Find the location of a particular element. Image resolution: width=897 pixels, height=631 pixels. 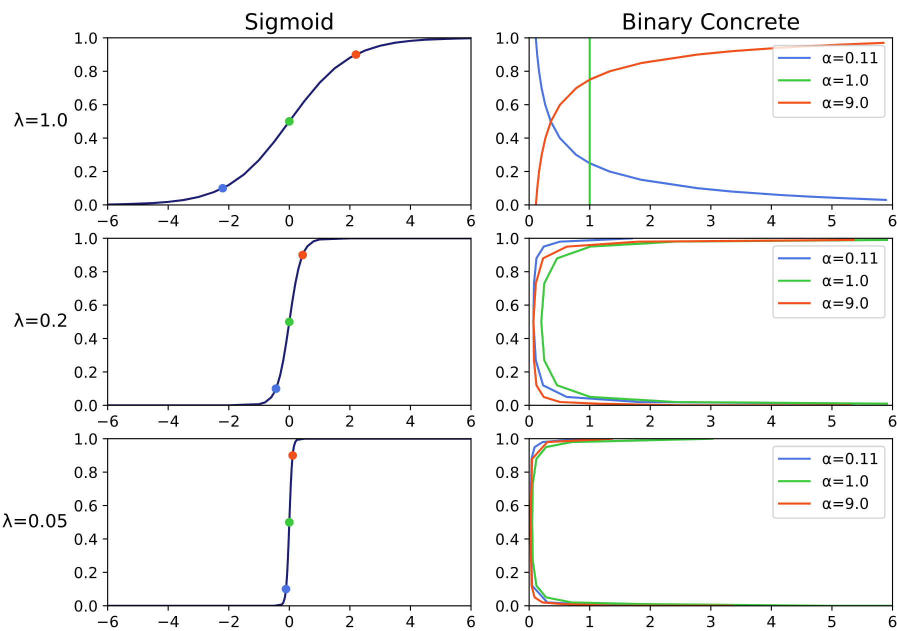

y-axis-title: λ=0.2 is located at coordinates (40, 320).